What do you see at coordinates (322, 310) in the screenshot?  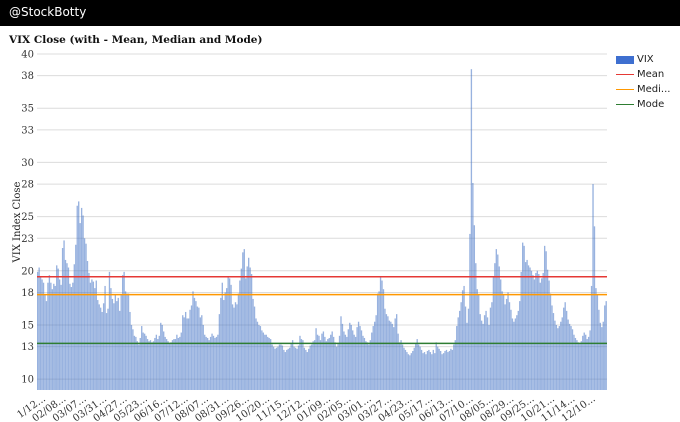 I see `reference-lines` at bounding box center [322, 310].